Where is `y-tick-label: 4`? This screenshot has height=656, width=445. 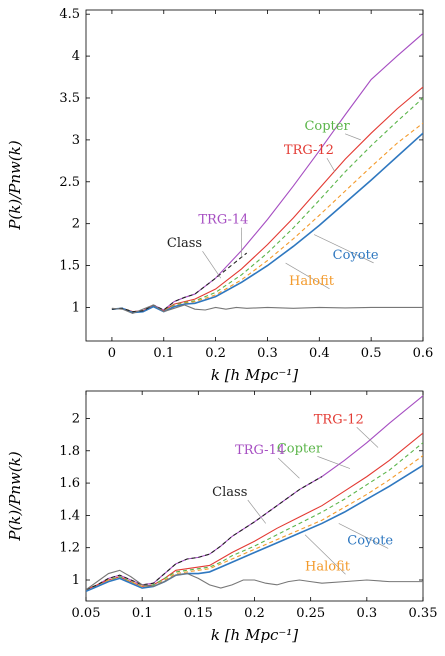
y-tick-label: 4 is located at coordinates (76, 56).